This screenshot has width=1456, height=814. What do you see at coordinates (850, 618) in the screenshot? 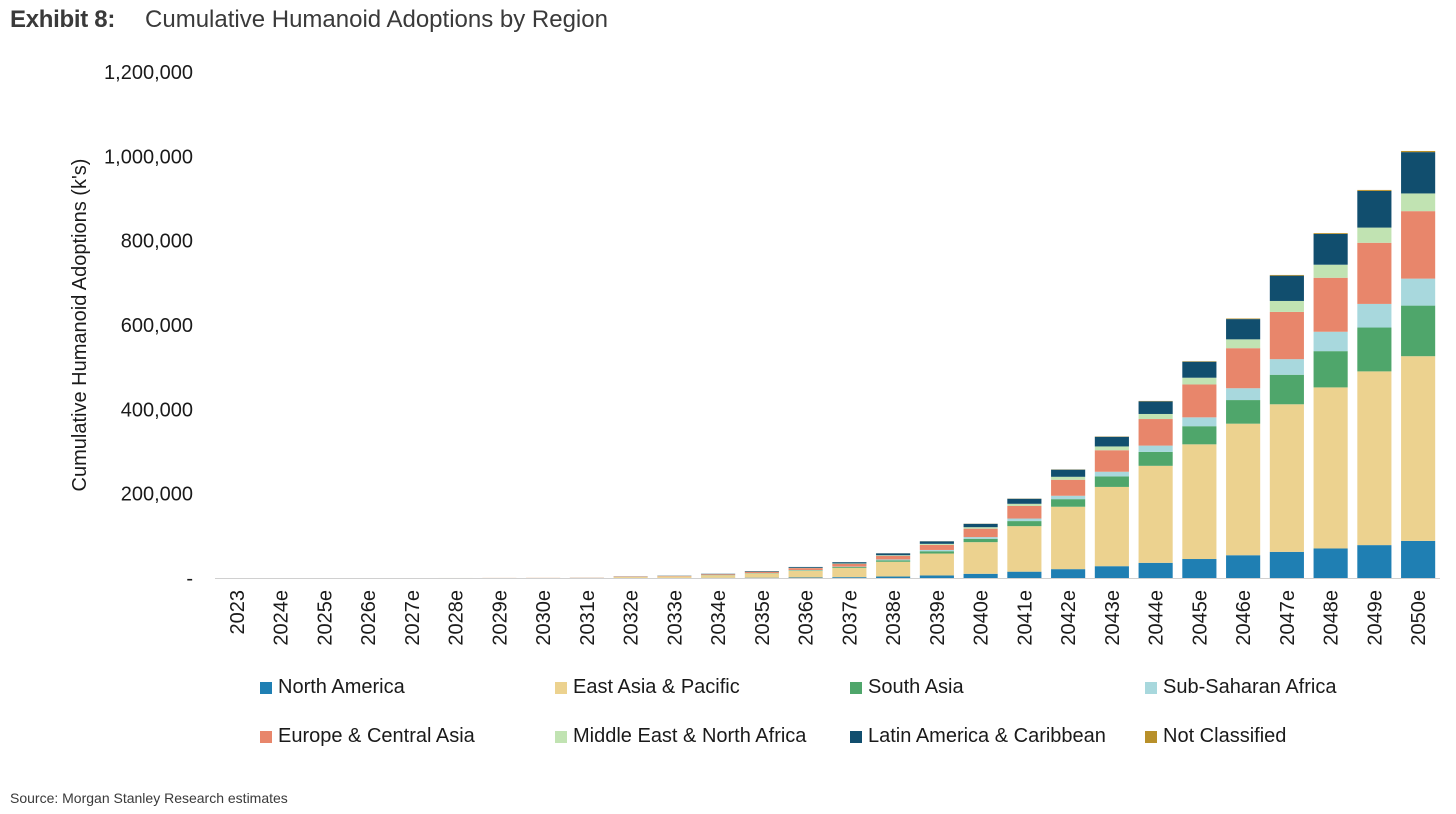
I see `x-tick-label: 2037e` at bounding box center [850, 618].